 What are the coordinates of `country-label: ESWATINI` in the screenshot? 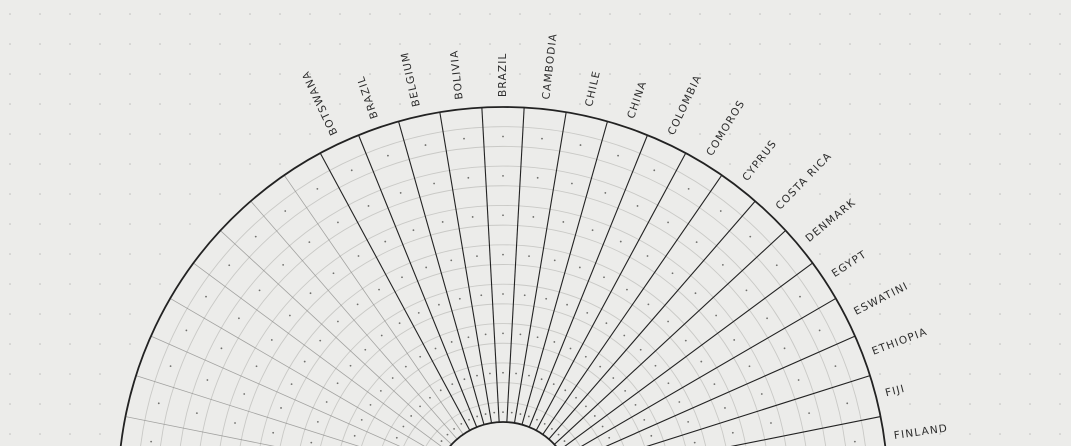 It's located at (881, 299).